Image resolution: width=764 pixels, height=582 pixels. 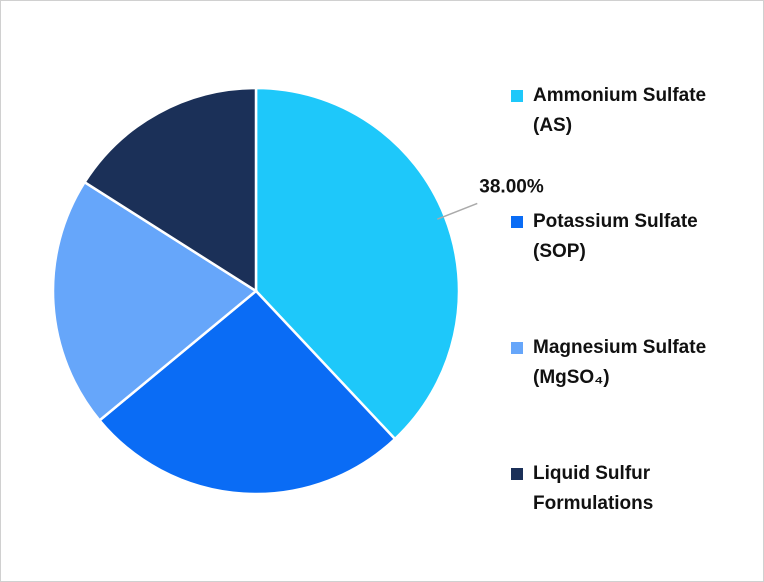 What do you see at coordinates (593, 488) in the screenshot?
I see `legend-label: Liquid Sulfur Formulations` at bounding box center [593, 488].